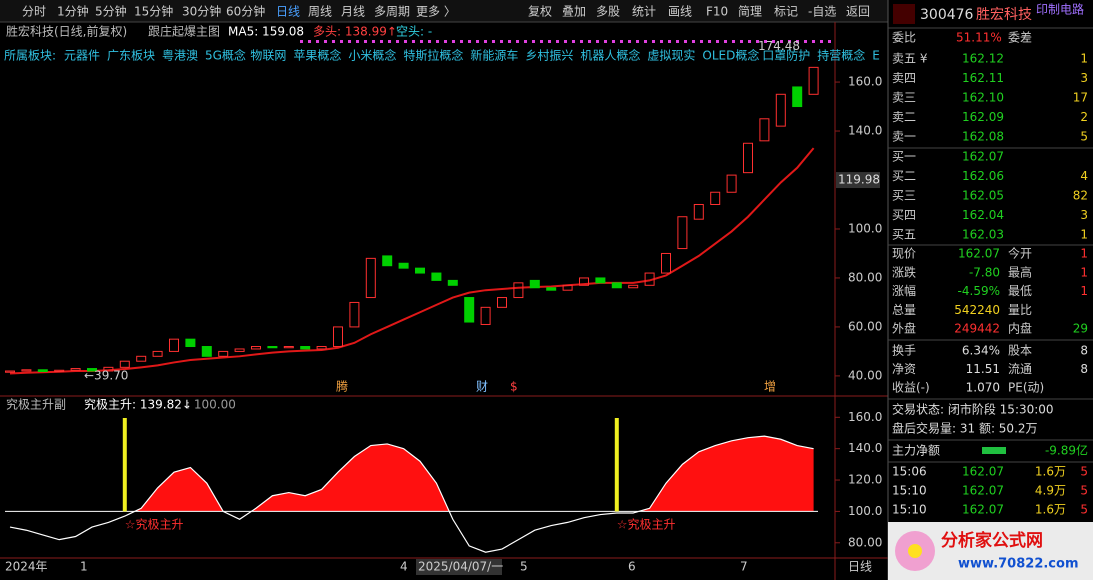 The height and width of the screenshot is (580, 1093). What do you see at coordinates (904, 254) in the screenshot?
I see `stat-label: 现价` at bounding box center [904, 254].